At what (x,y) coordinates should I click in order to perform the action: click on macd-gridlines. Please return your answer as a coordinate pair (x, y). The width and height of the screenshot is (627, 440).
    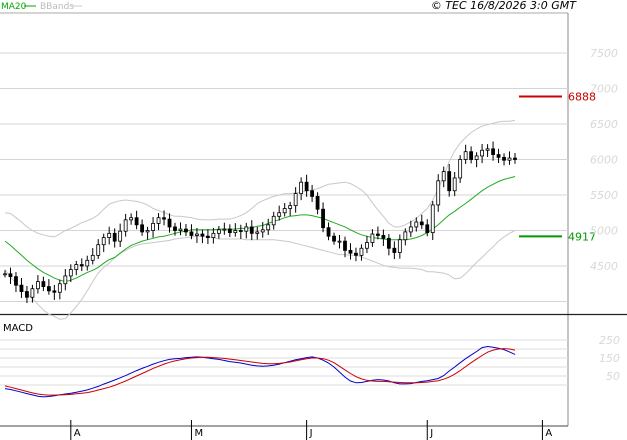
    Looking at the image, I should click on (284, 362).